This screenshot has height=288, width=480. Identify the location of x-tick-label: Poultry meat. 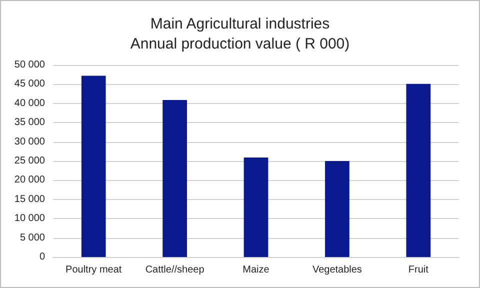
(94, 270).